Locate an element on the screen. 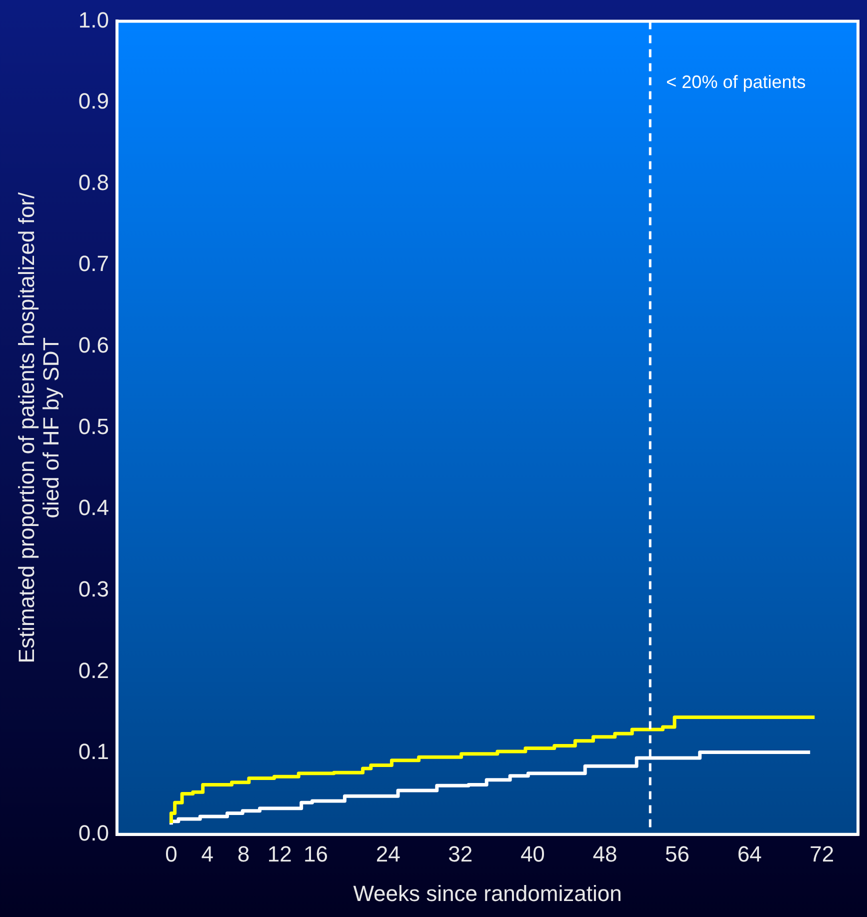 The width and height of the screenshot is (867, 917). y-tick-label: 1.0 is located at coordinates (93, 19).